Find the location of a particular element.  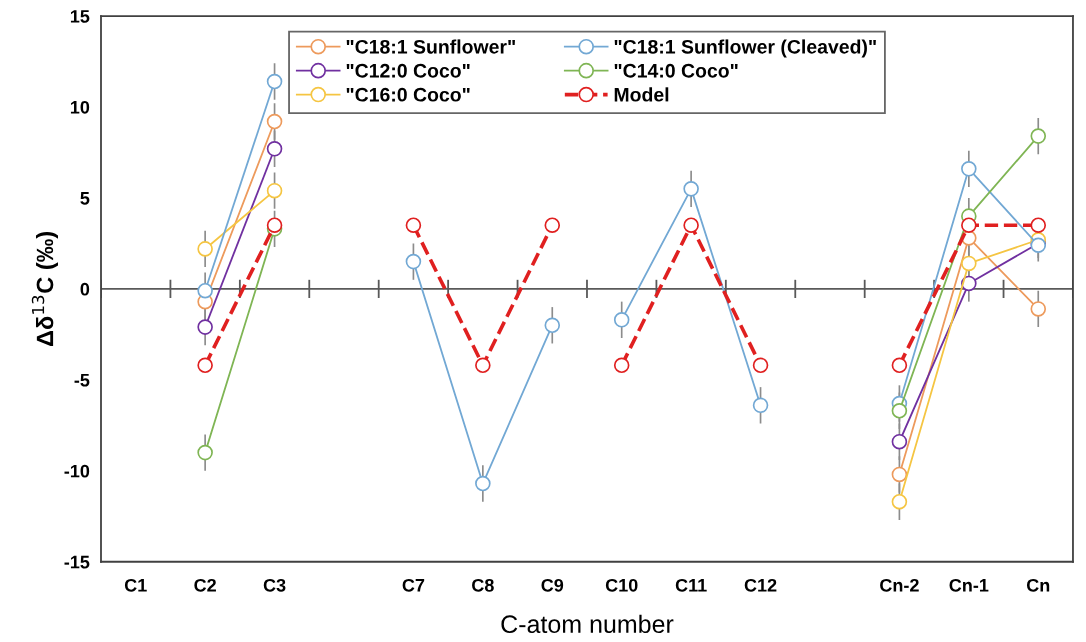

y-tick-label: 5 is located at coordinates (85, 198).